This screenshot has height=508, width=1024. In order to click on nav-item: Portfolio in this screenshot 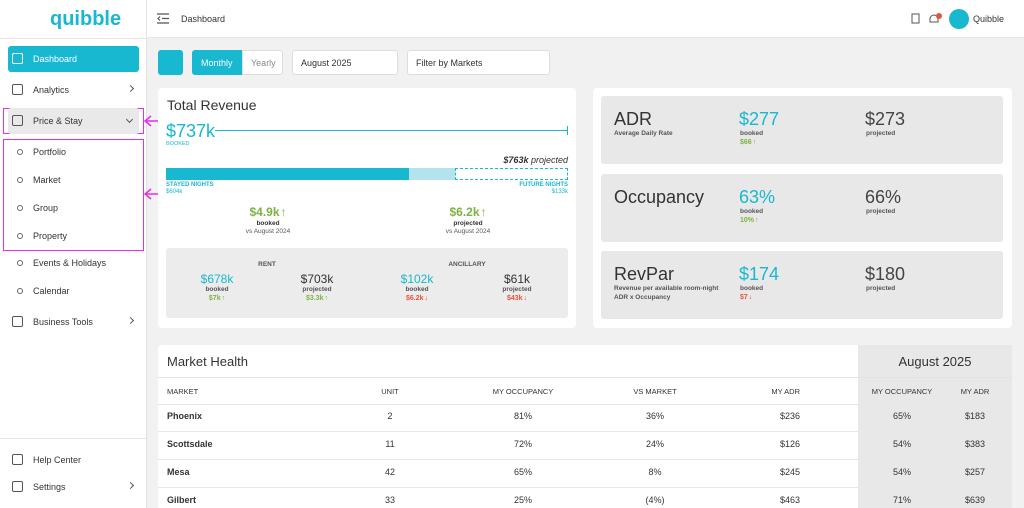, I will do `click(50, 152)`.